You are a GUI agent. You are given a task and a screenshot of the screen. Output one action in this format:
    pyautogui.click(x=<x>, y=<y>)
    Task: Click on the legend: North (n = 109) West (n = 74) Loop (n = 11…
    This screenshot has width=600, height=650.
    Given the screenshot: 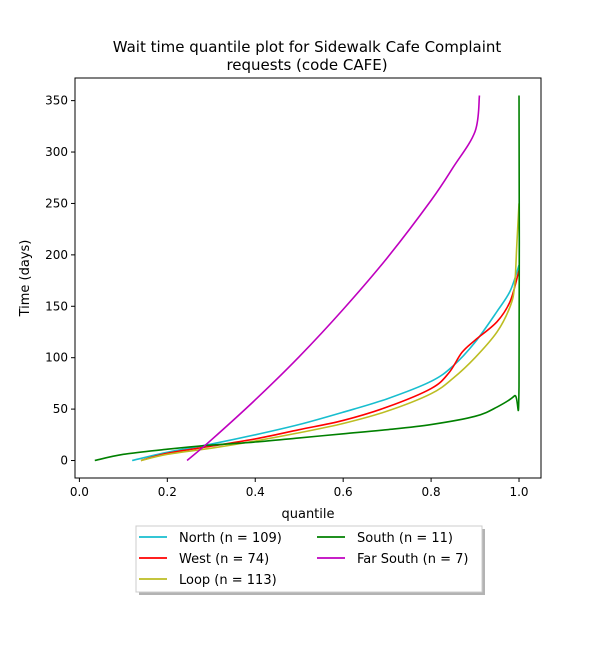 What is the action you would take?
    pyautogui.click(x=310, y=560)
    